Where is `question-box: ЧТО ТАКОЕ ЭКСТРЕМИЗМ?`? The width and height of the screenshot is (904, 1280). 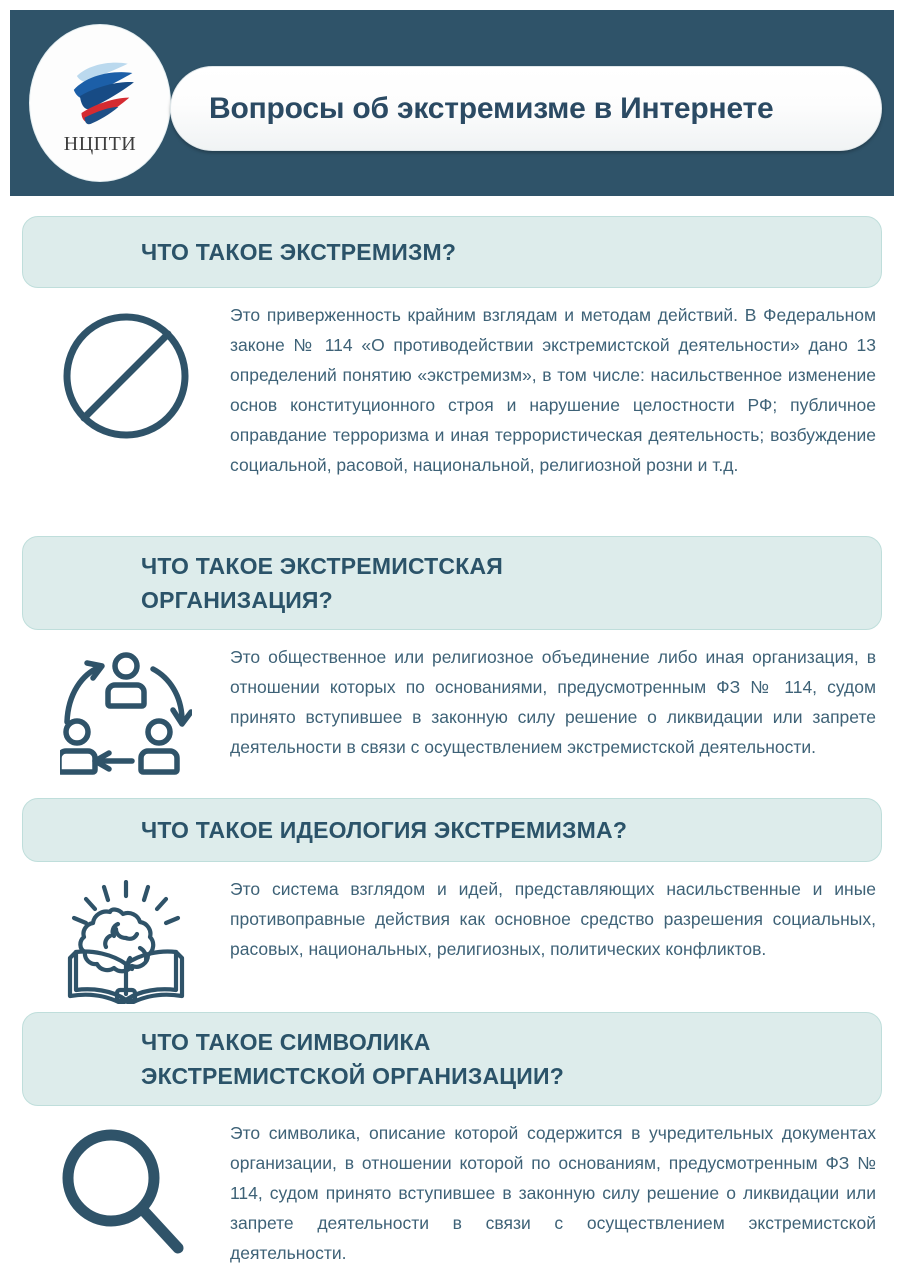
question-box: ЧТО ТАКОЕ ЭКСТРЕМИЗМ? is located at coordinates (452, 252).